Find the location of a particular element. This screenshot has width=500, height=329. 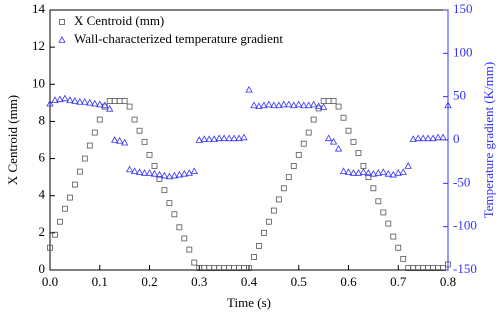

x-tick-label: 0.0 is located at coordinates (50, 281).